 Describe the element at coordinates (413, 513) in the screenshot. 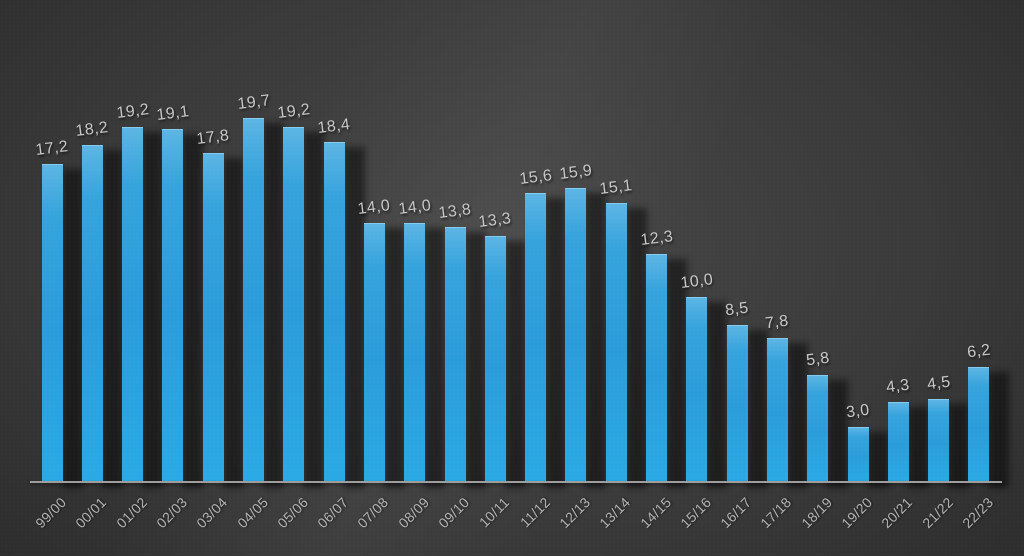

I see `x-axis-tick-label: 08/09` at that location.